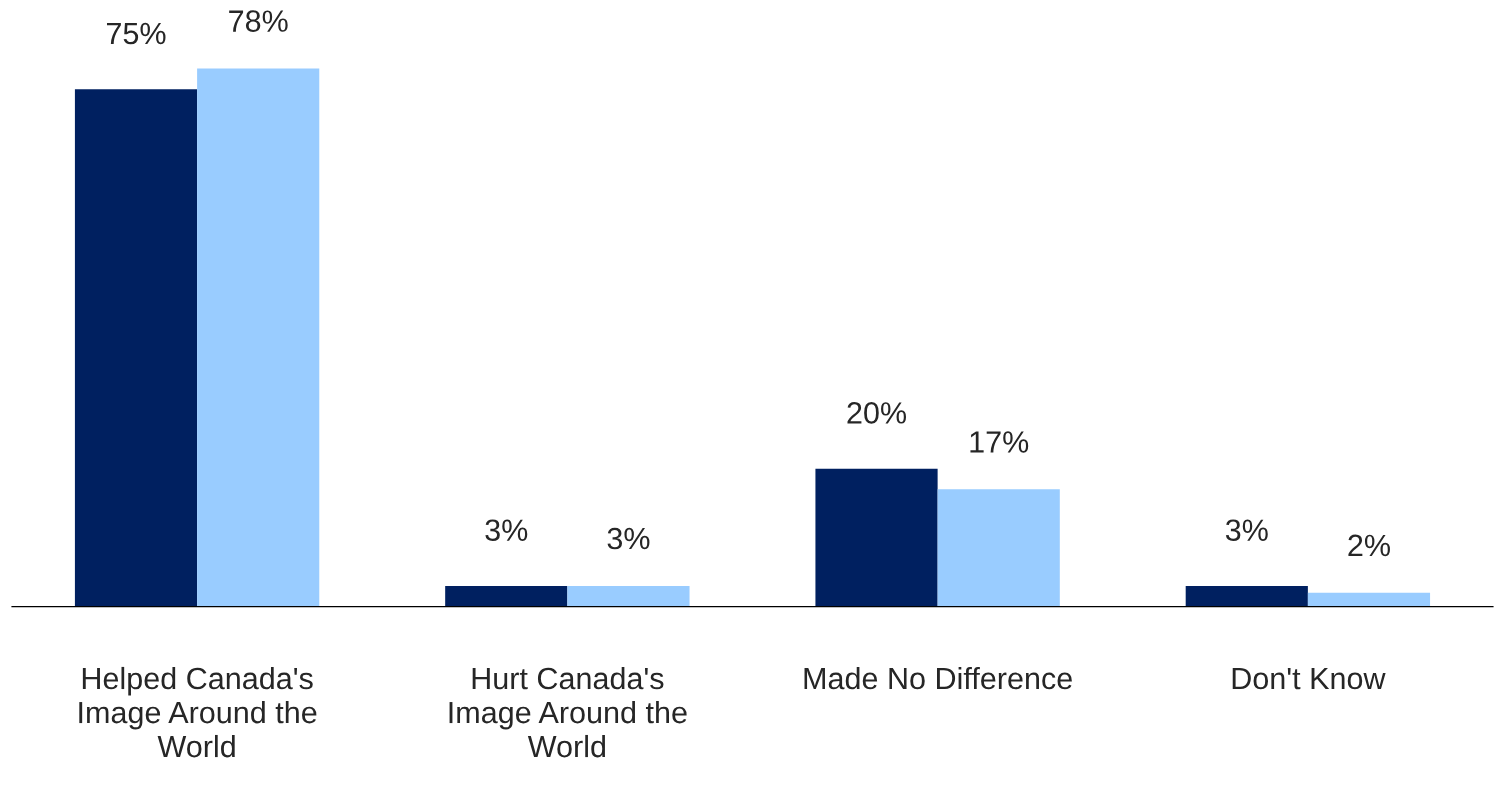  What do you see at coordinates (198, 712) in the screenshot?
I see `x-tick-label: Helped Canada's Image Around the World` at bounding box center [198, 712].